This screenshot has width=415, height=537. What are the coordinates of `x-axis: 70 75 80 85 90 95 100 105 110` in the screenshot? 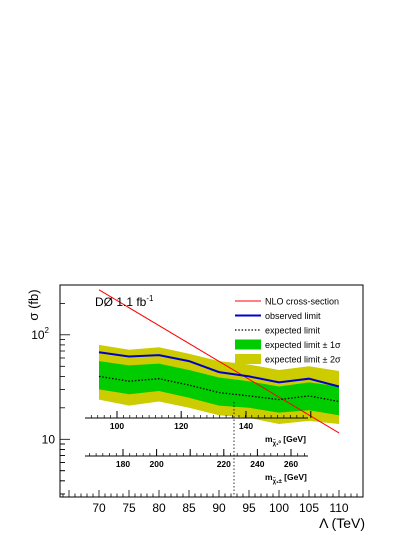 It's located at (210, 502).